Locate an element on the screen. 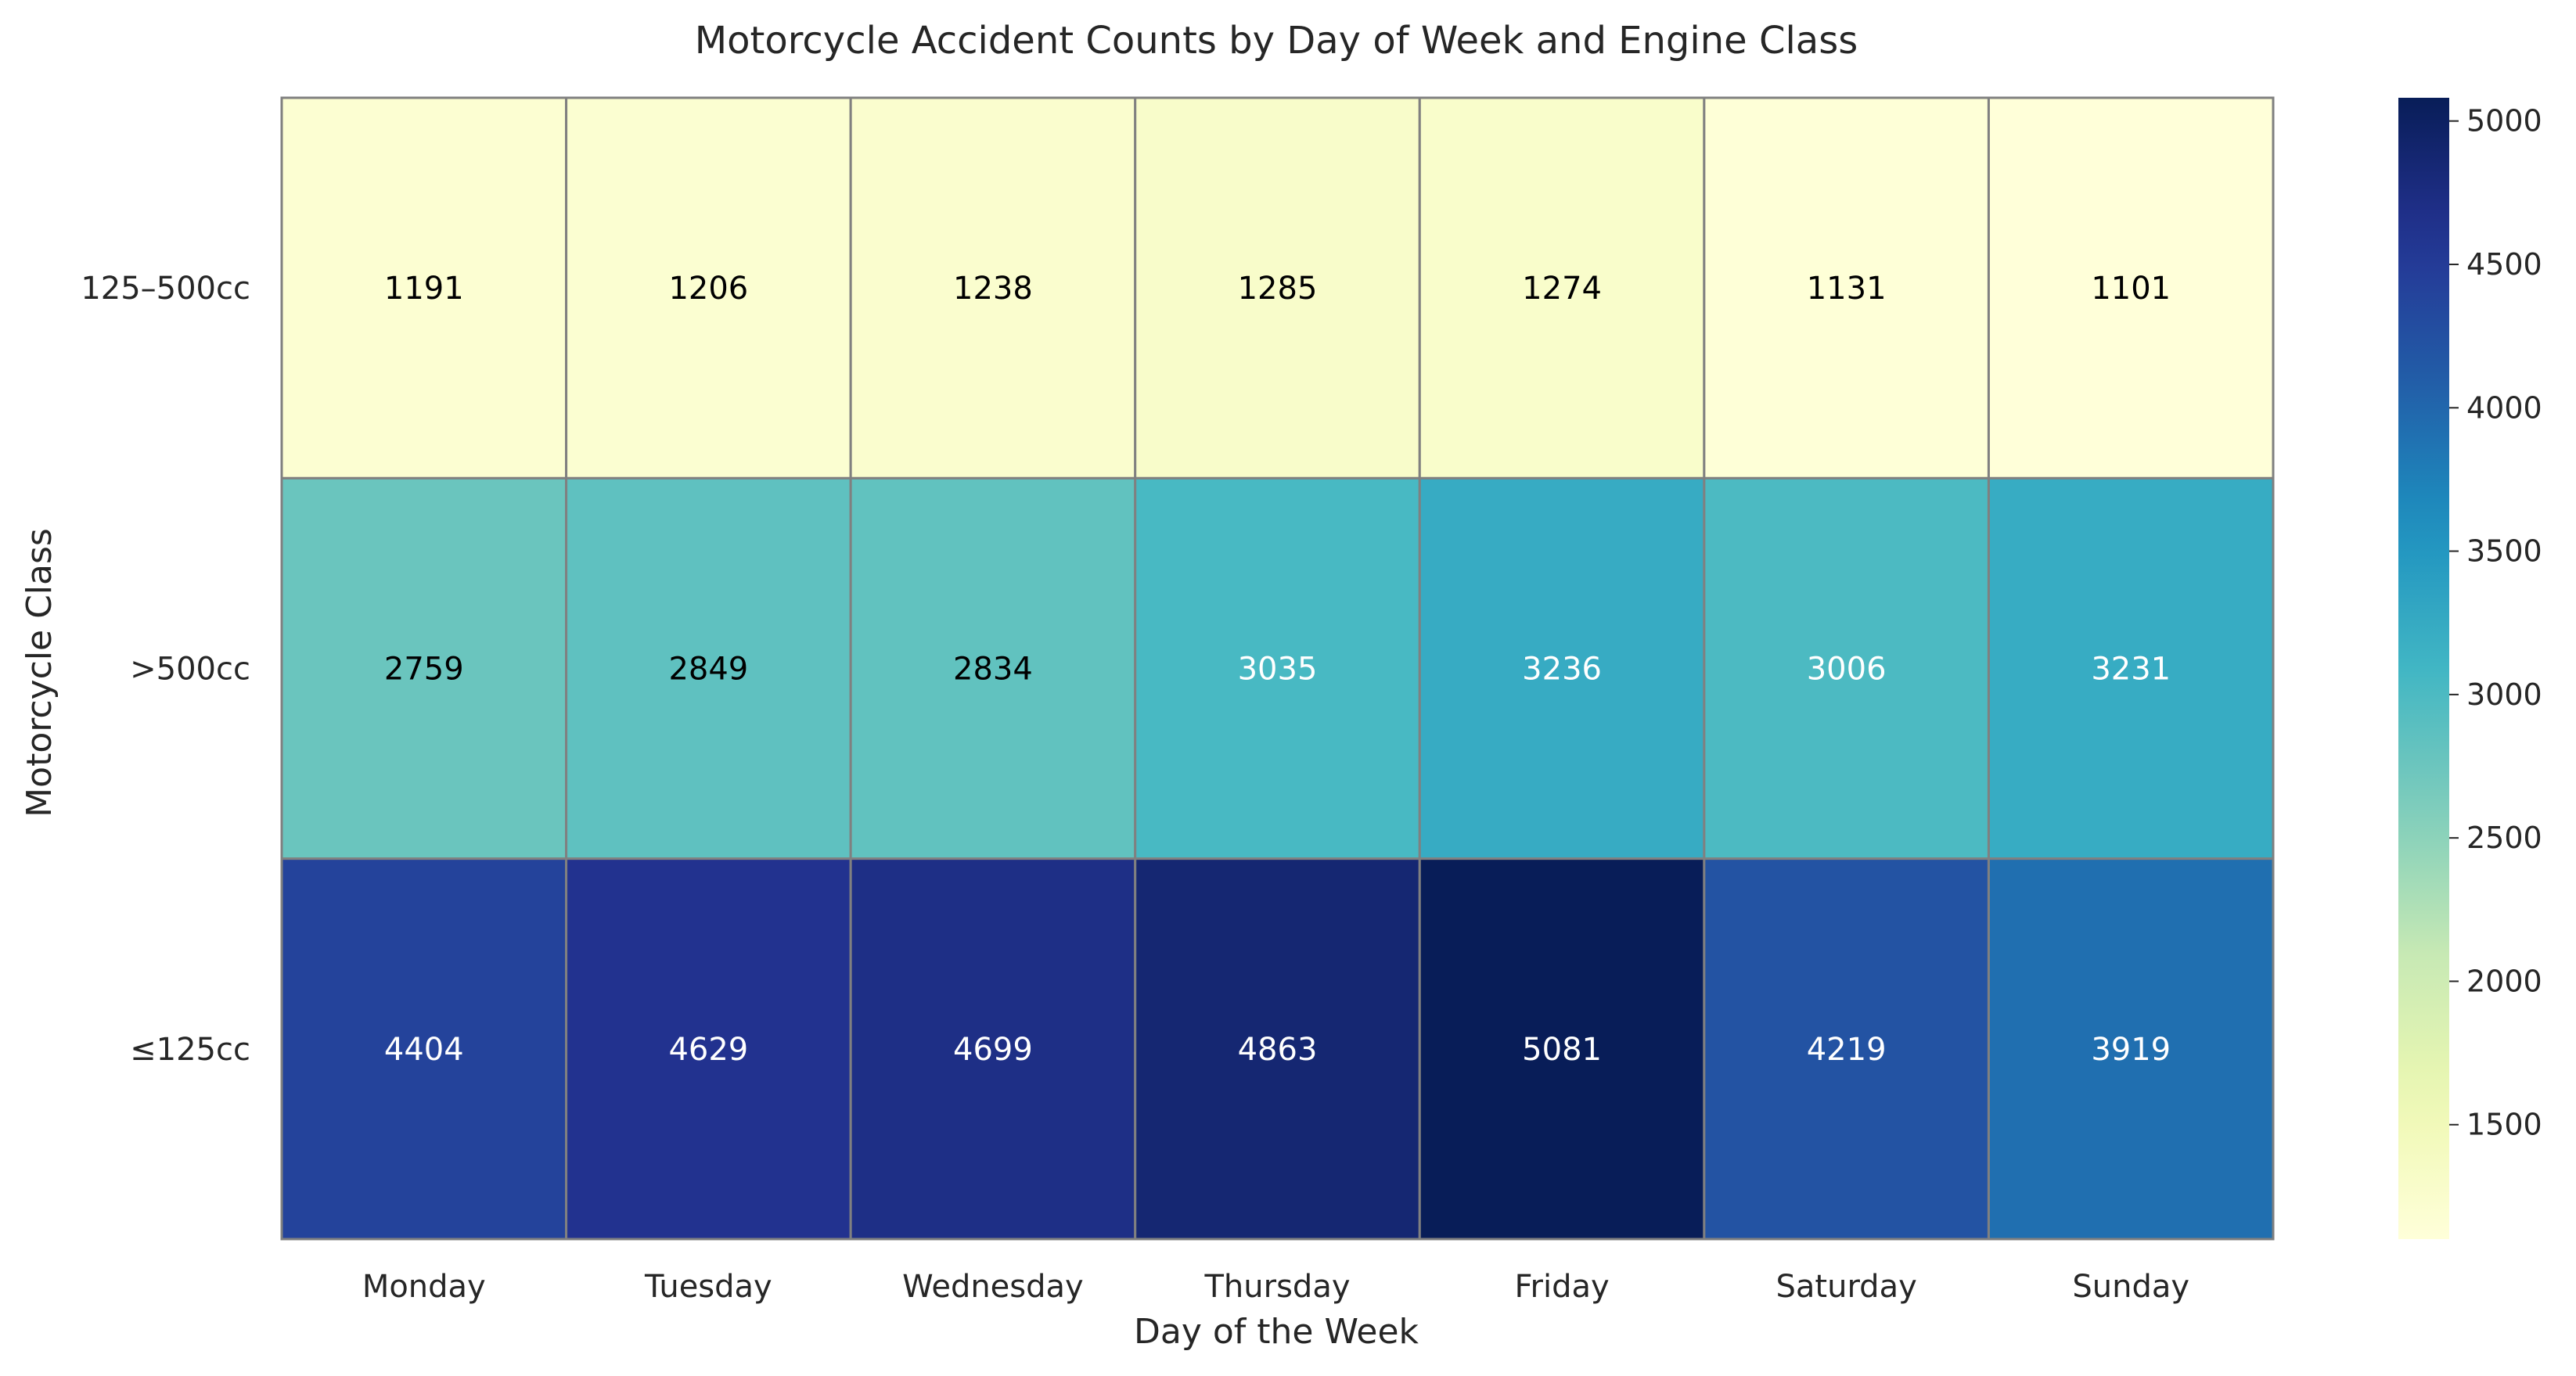  heatmap-cell-value: 1285 is located at coordinates (1278, 289).